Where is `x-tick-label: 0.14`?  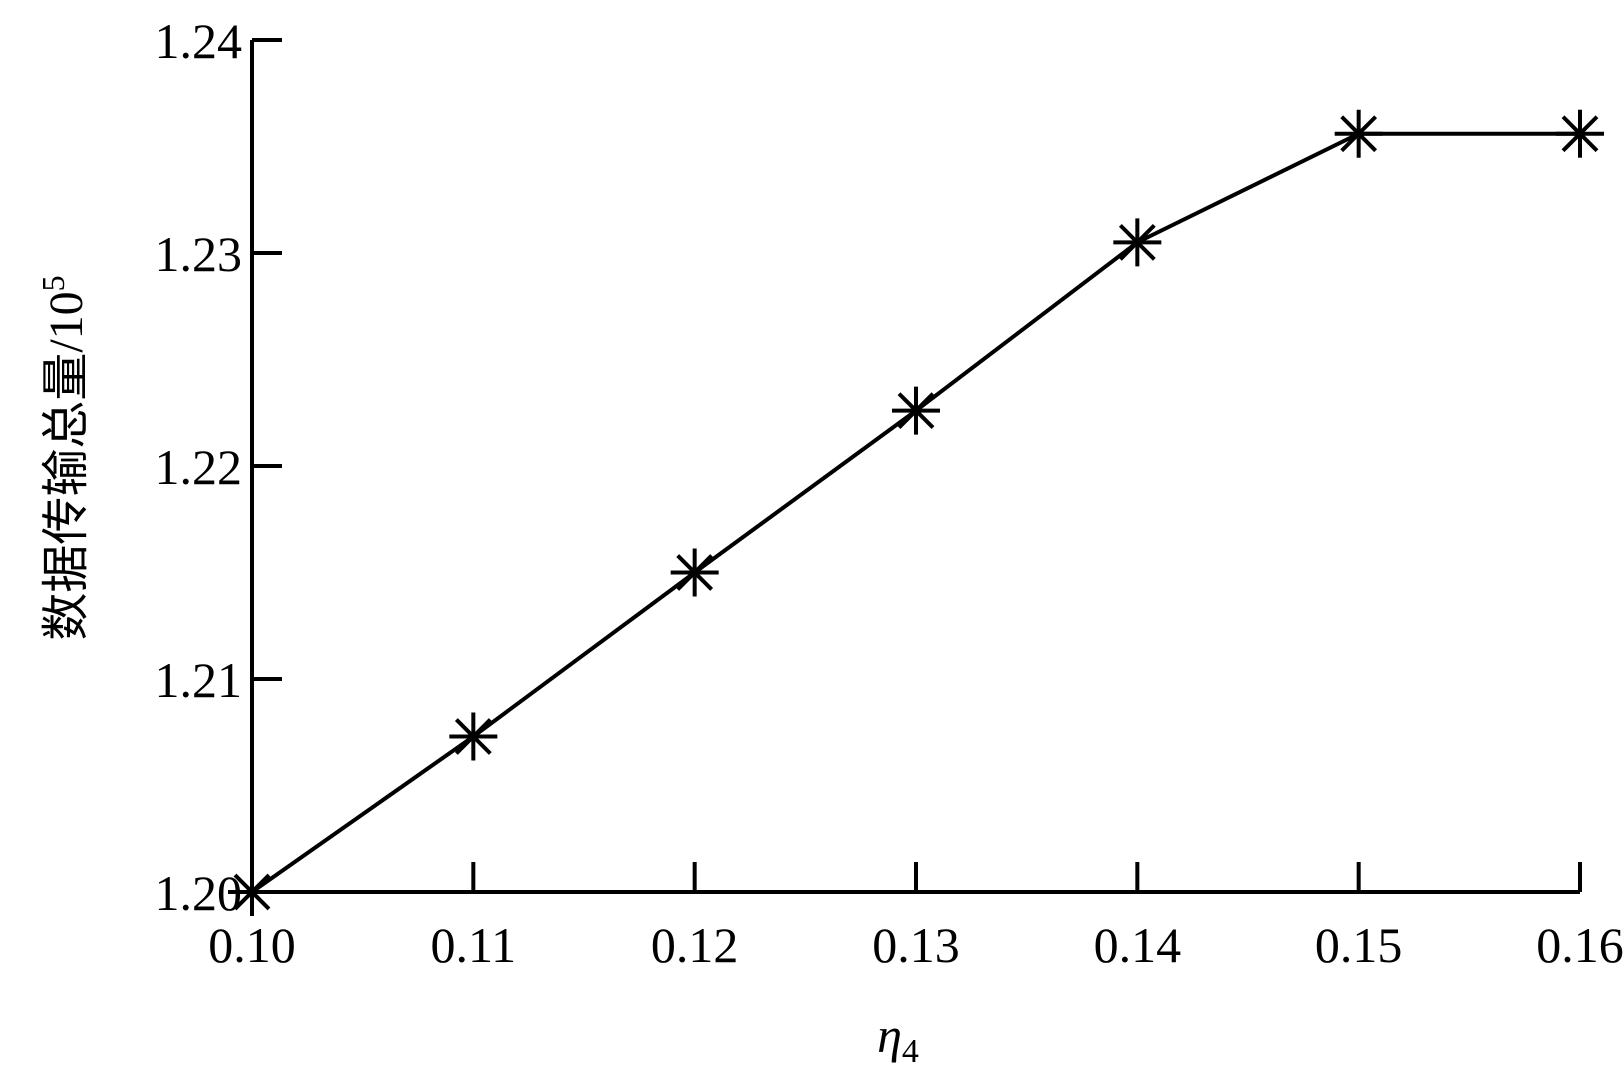 x-tick-label: 0.14 is located at coordinates (1138, 945).